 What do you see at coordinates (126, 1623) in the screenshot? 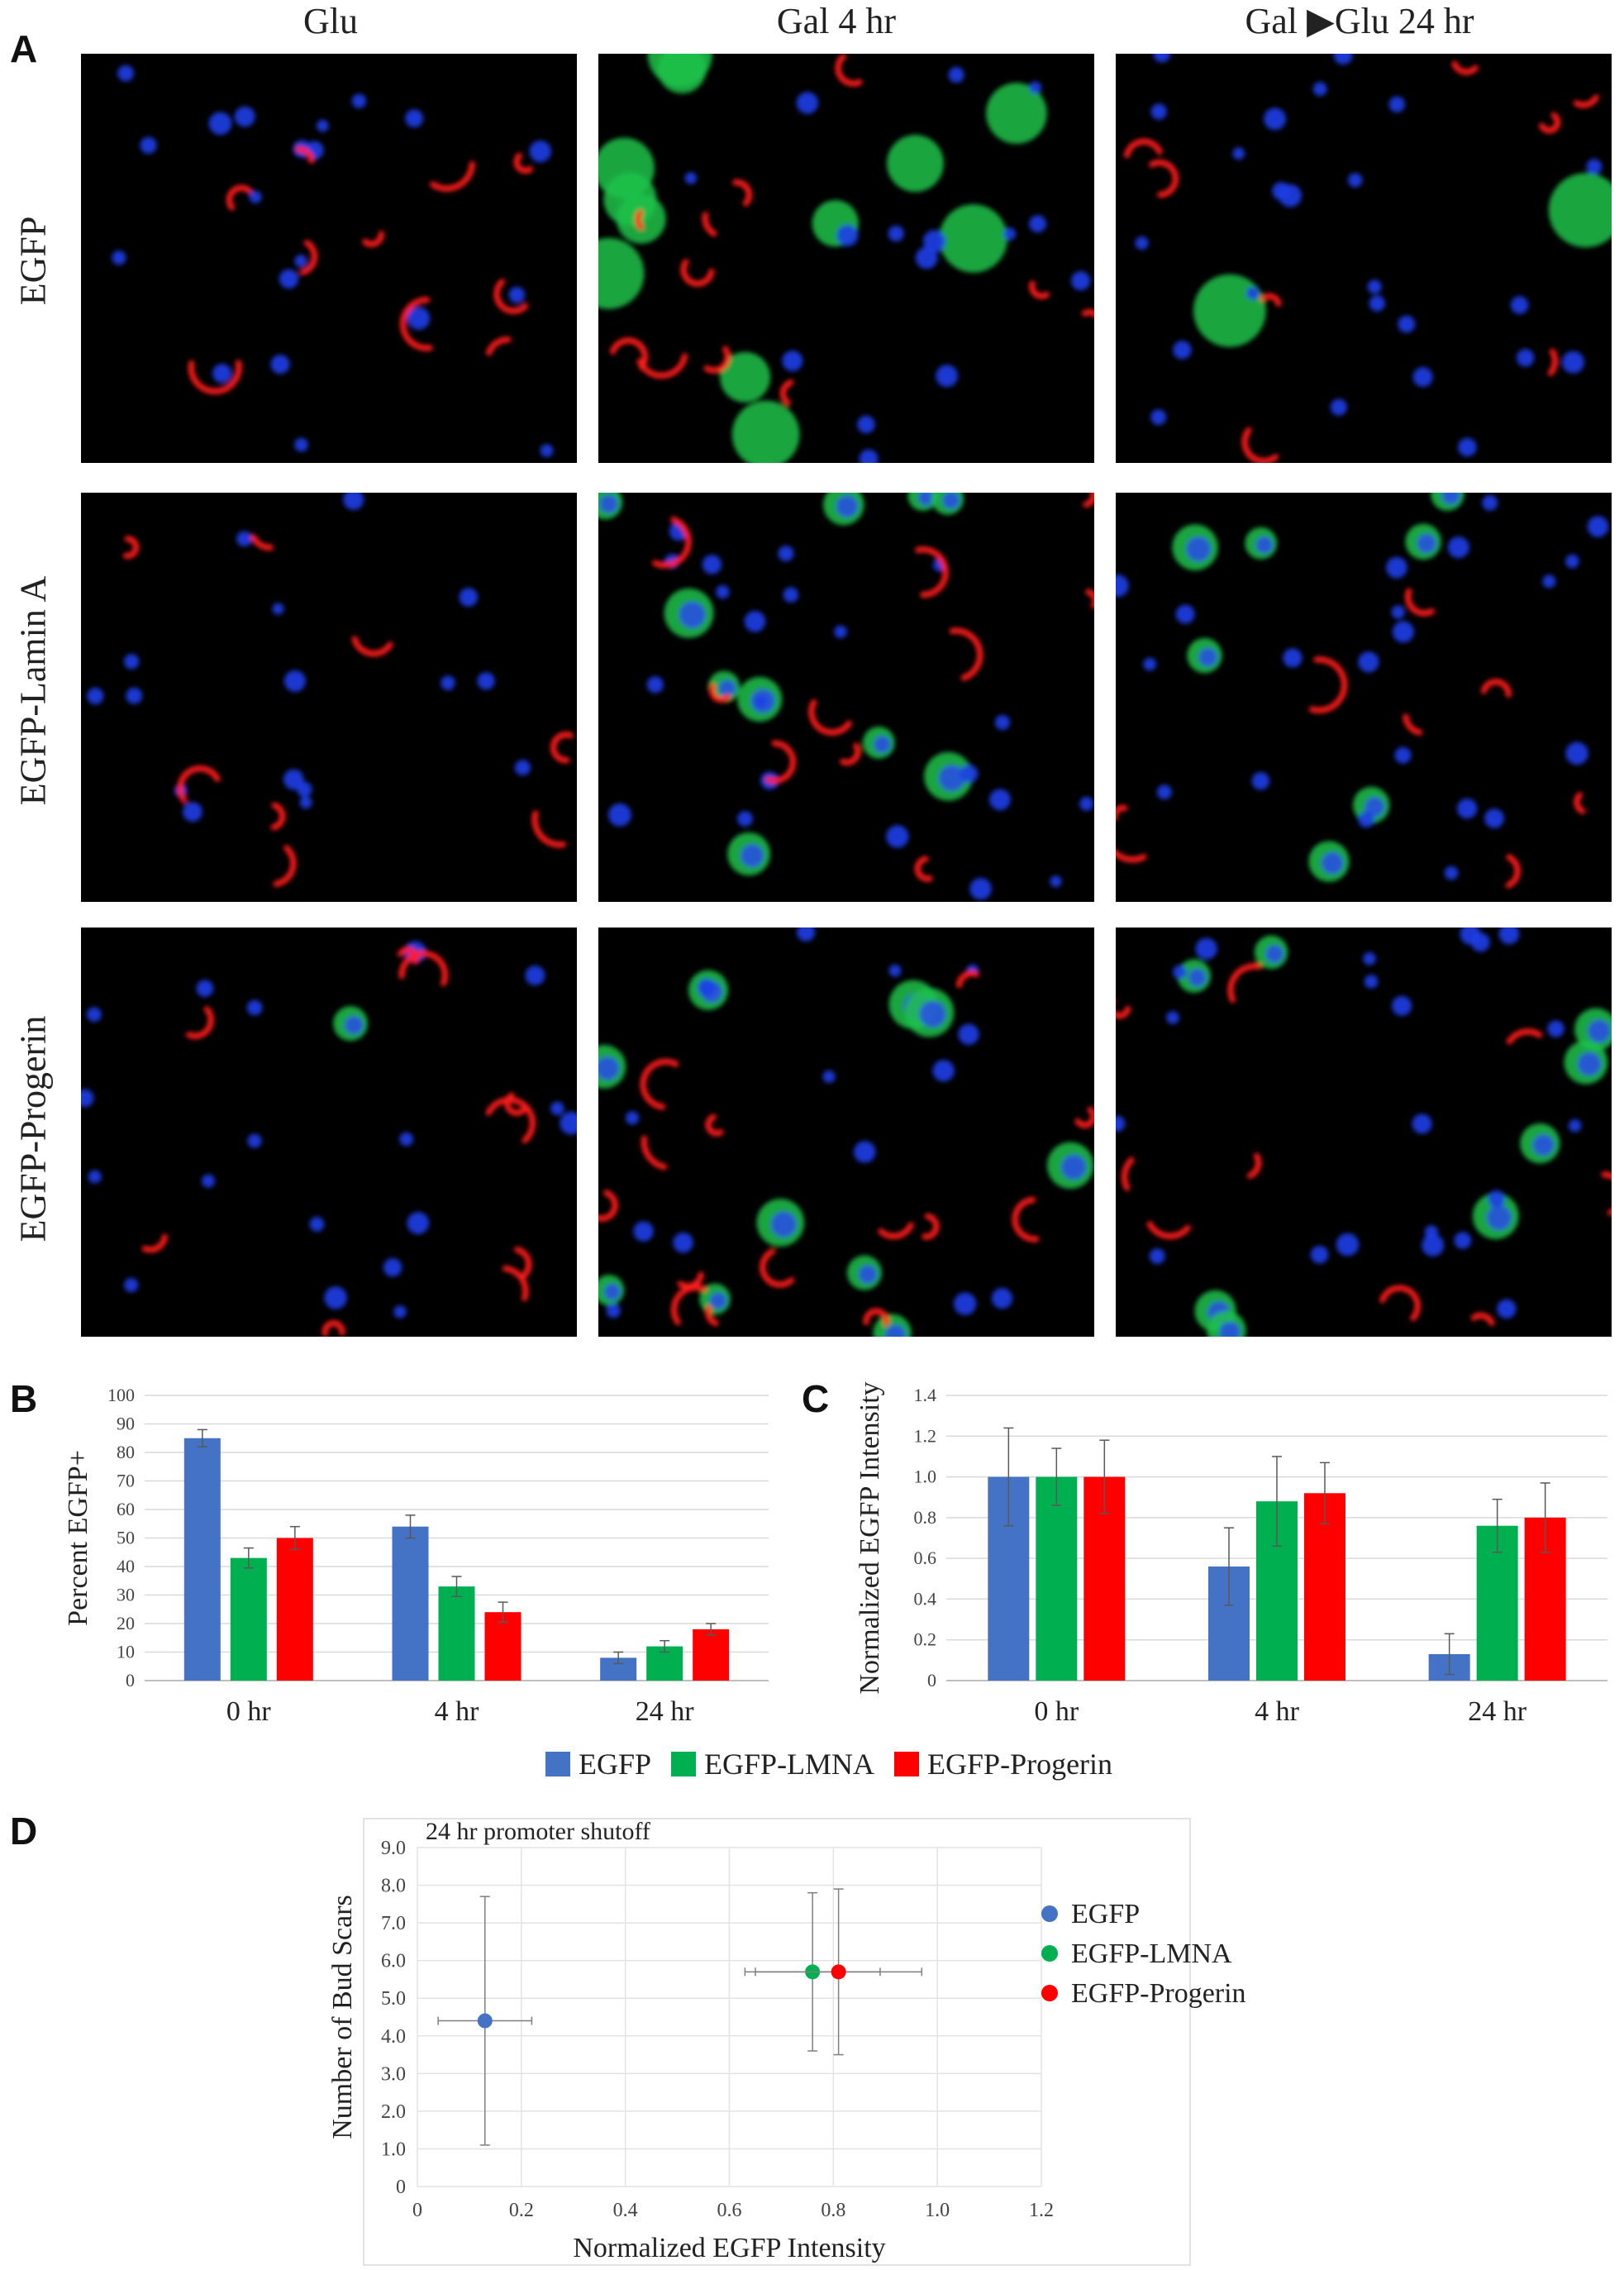
I see `y-tick-label: 20` at bounding box center [126, 1623].